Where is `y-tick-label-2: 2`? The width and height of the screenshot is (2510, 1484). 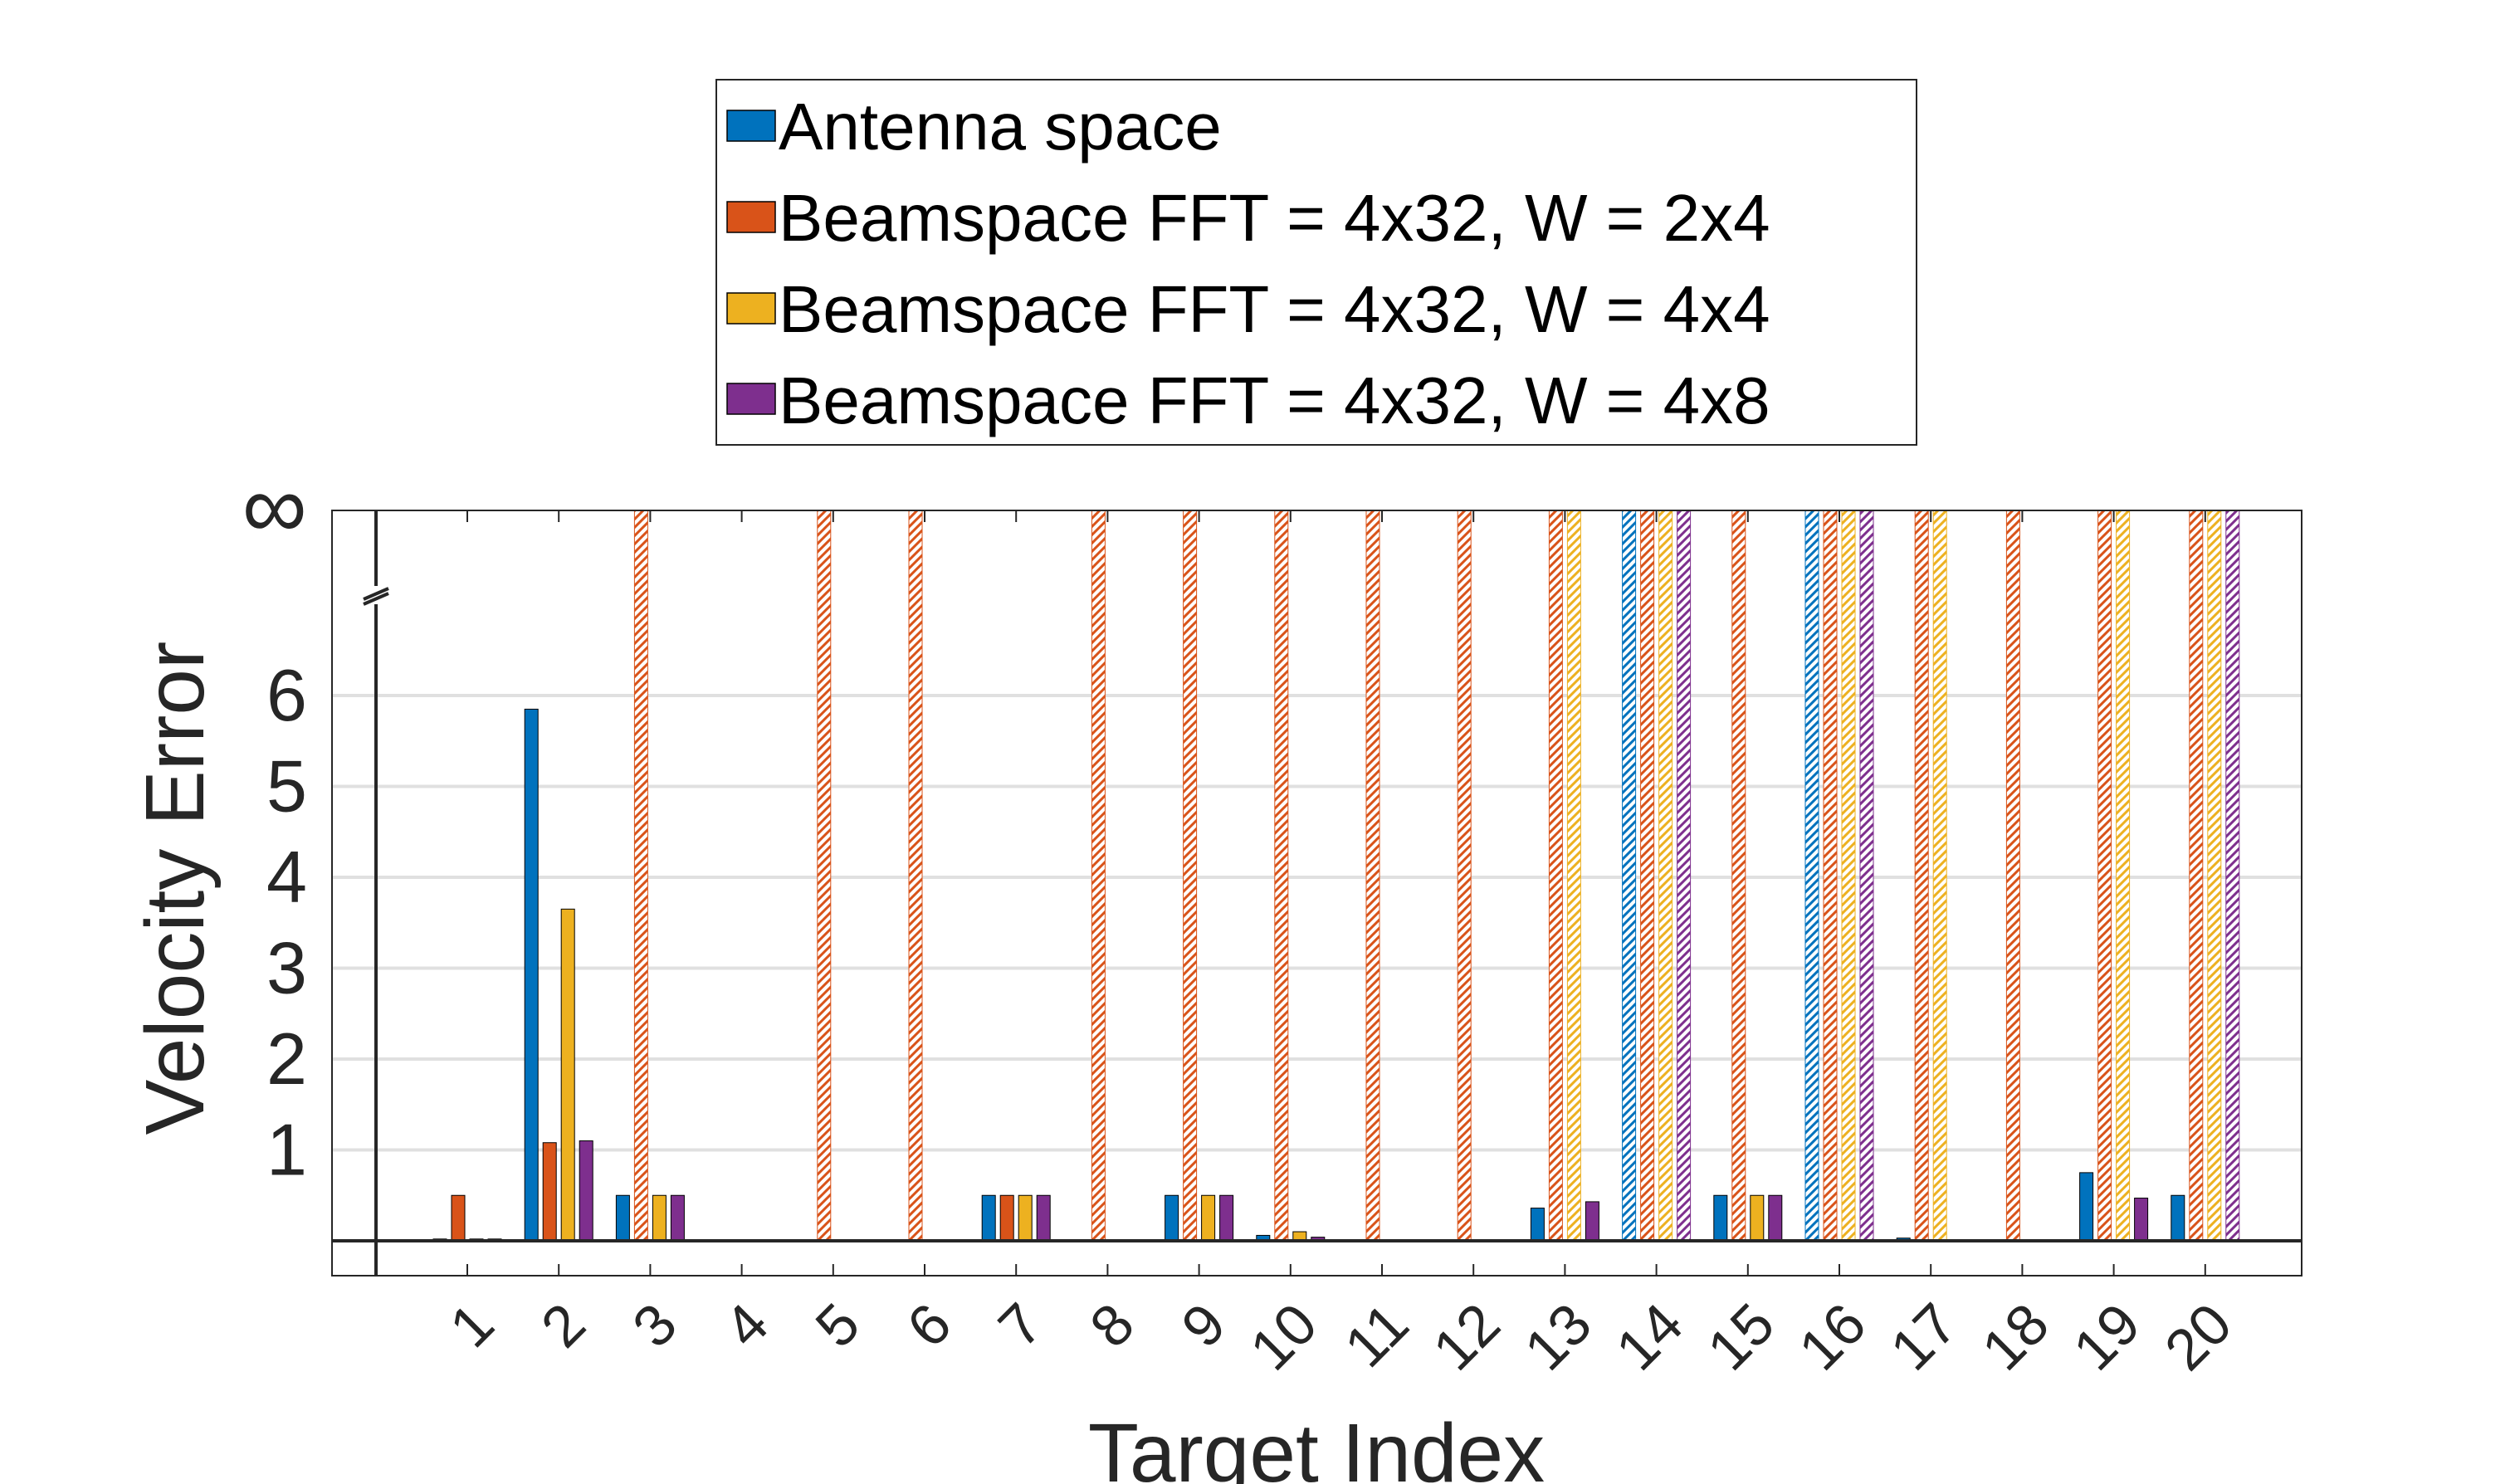
y-tick-label-2: 2 is located at coordinates (286, 1059).